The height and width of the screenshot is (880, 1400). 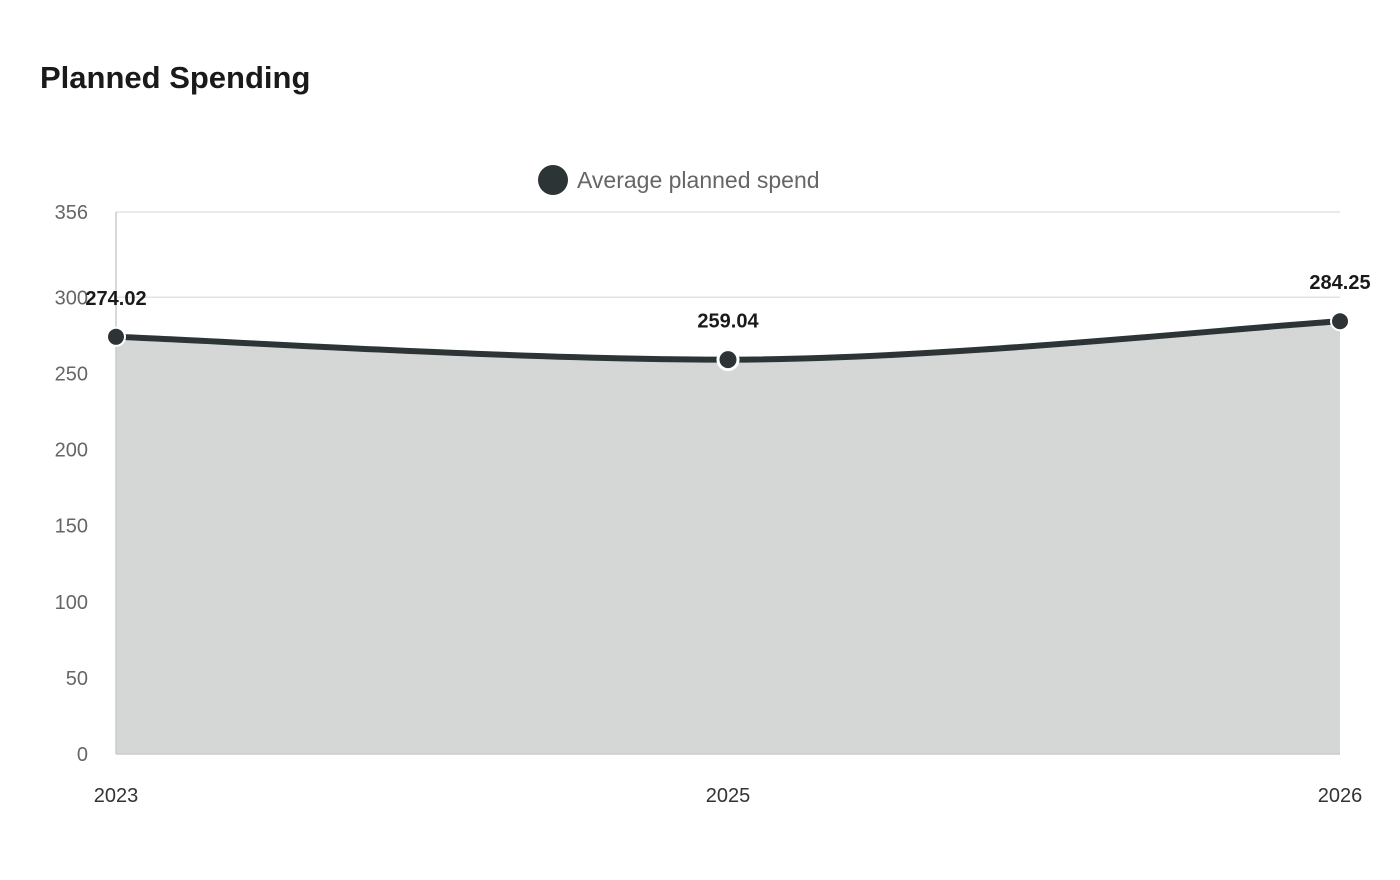 I want to click on x-tick-label: 2023, so click(x=116, y=796).